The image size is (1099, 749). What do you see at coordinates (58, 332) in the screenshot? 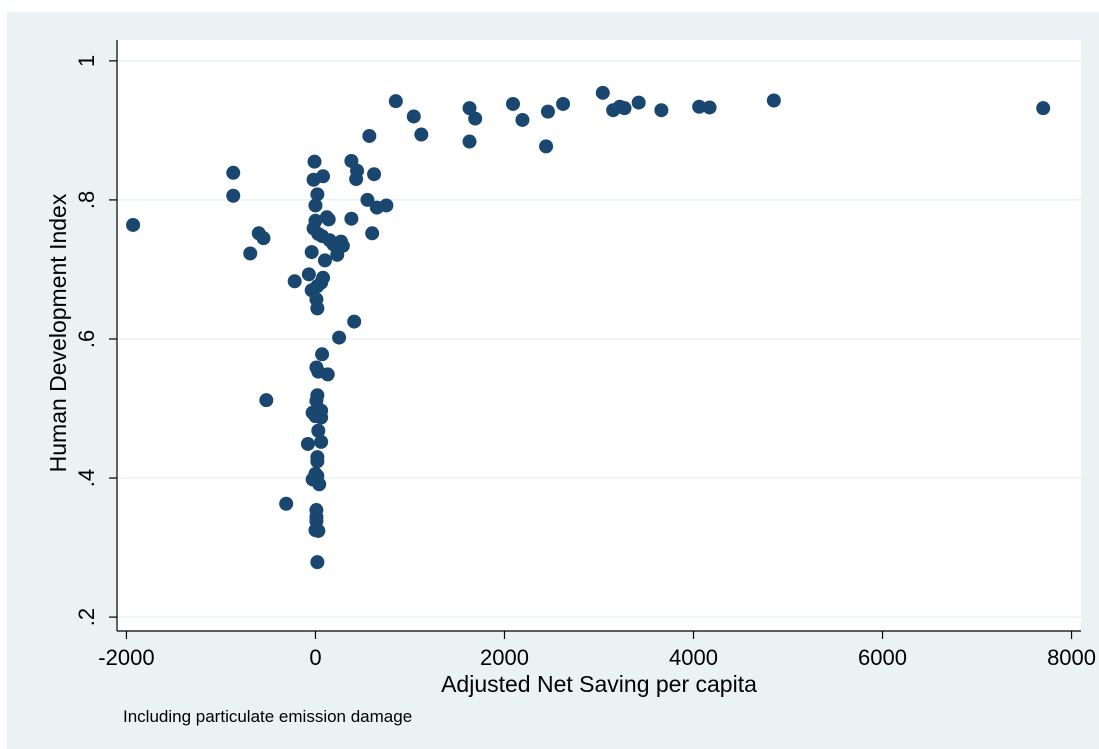
I see `y-axis-title: Human Development Index` at bounding box center [58, 332].